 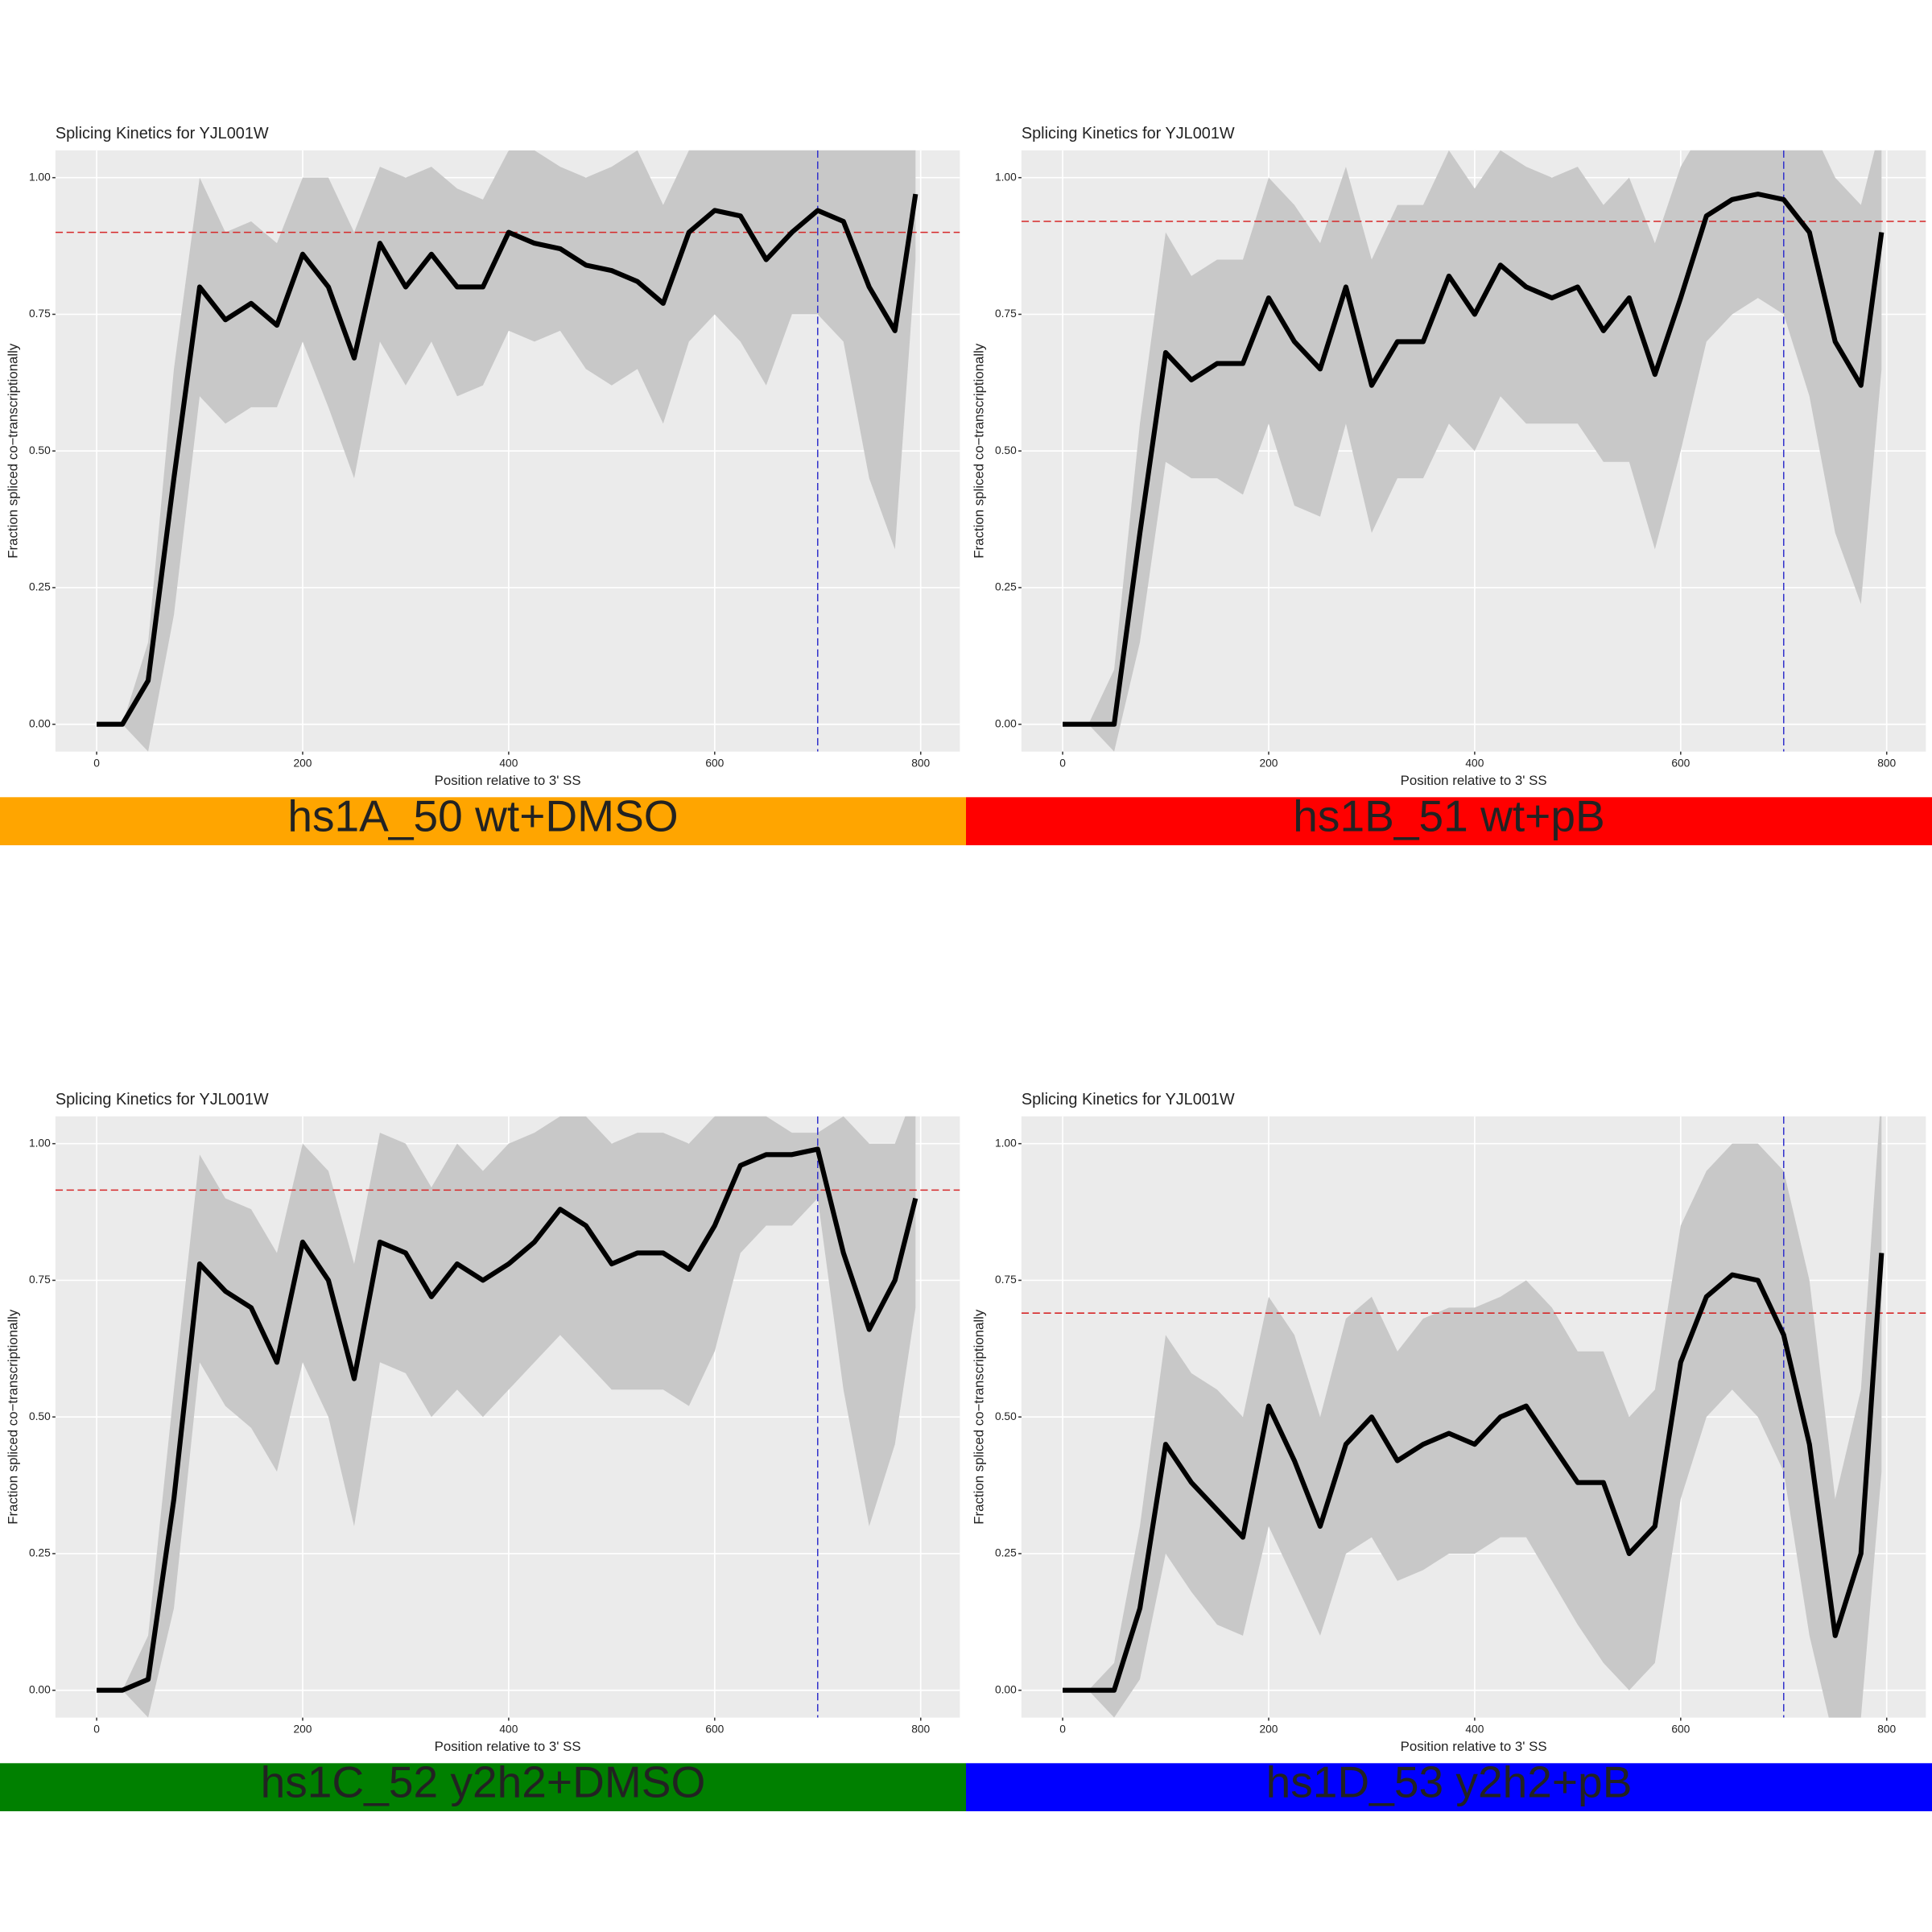 I want to click on caption-text: hs1A_50 wt+DMSO, so click(x=483, y=815).